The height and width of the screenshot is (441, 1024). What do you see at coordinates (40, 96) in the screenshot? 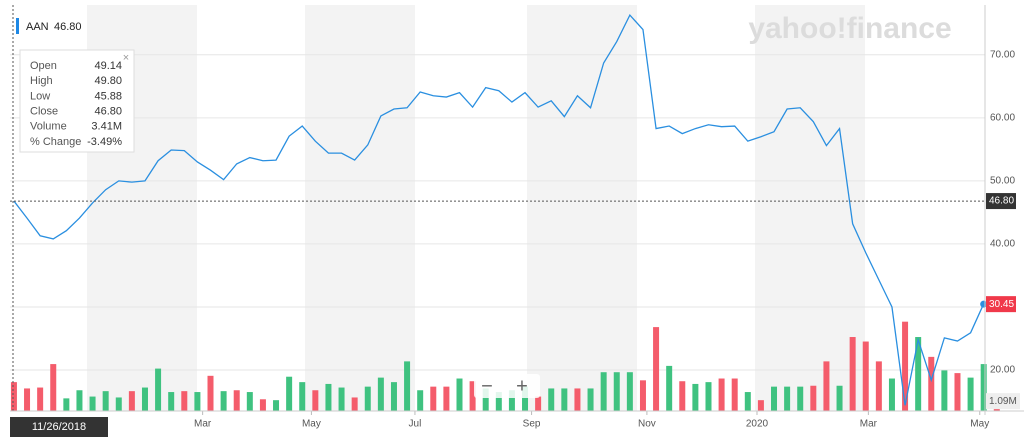
I see `tooltip-label: Low` at bounding box center [40, 96].